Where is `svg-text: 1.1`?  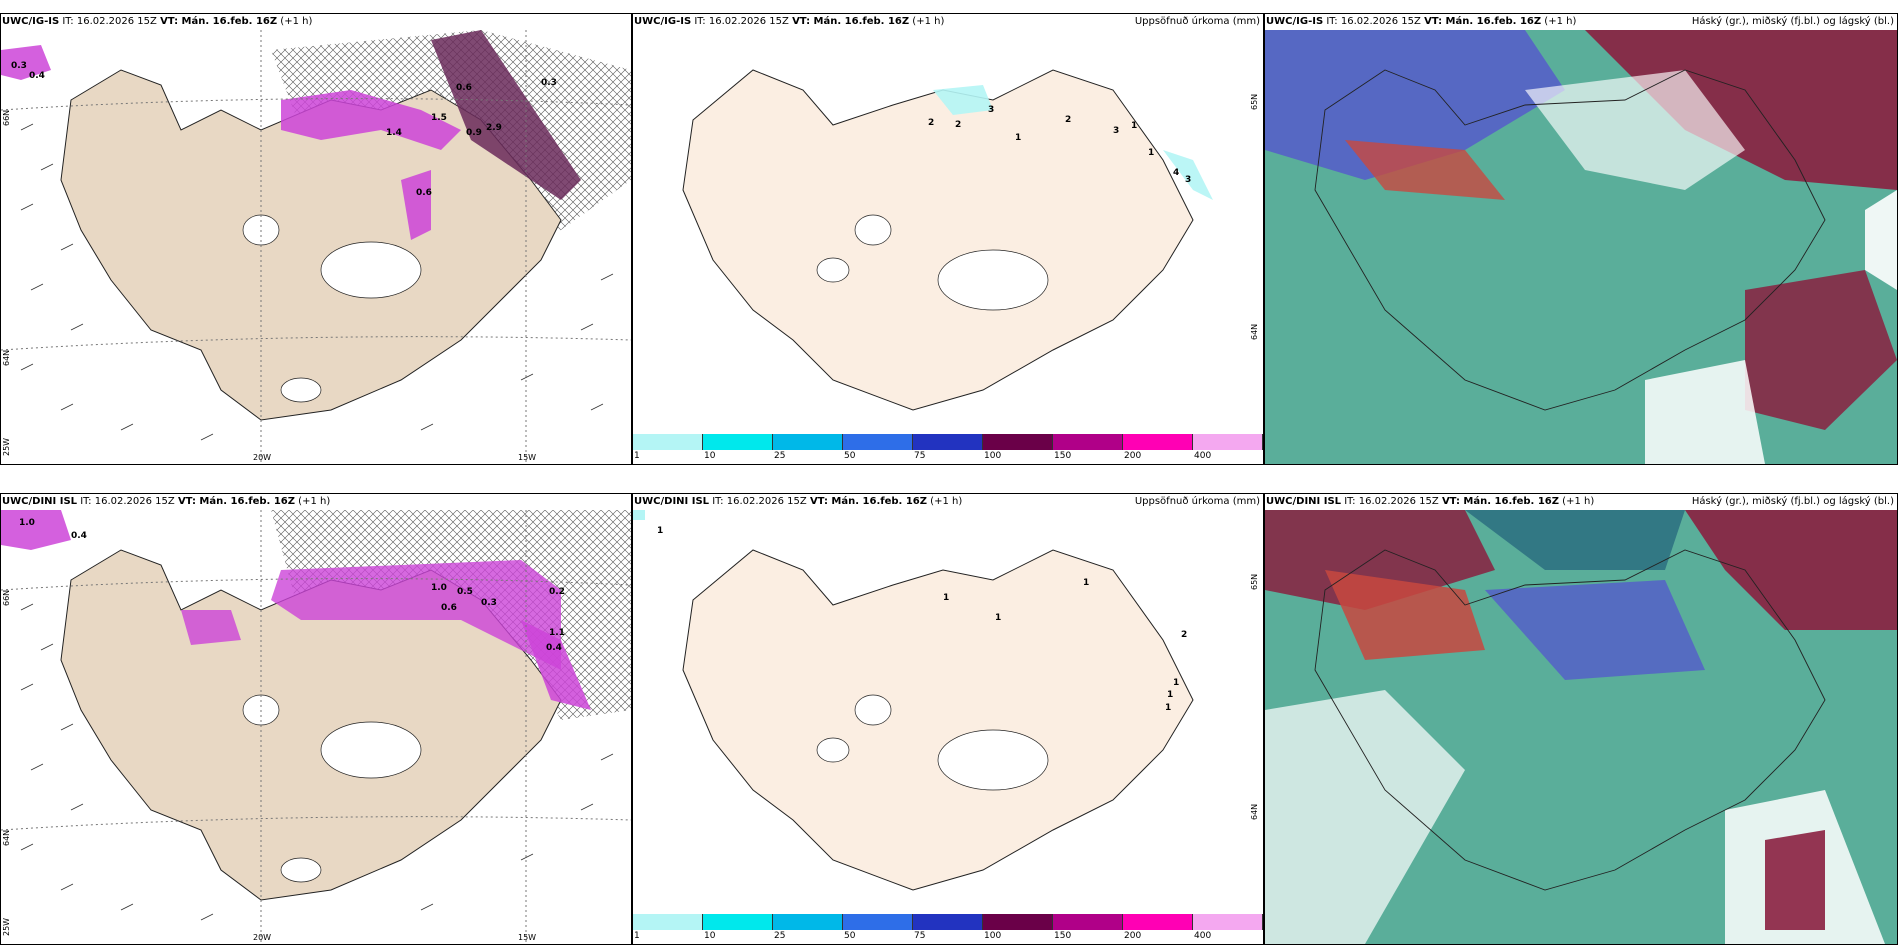 svg-text: 1.1 is located at coordinates (557, 633).